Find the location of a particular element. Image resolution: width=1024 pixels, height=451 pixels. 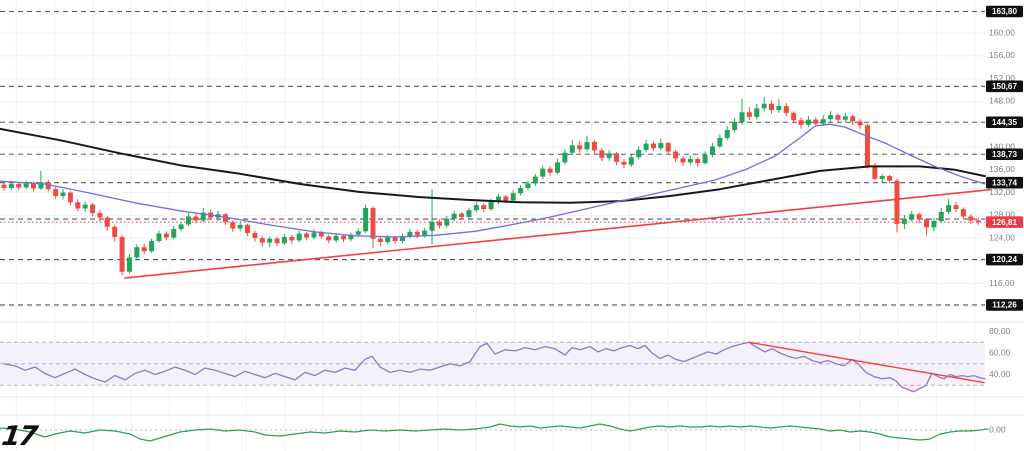

watermark-logo: 17 is located at coordinates (19, 436).